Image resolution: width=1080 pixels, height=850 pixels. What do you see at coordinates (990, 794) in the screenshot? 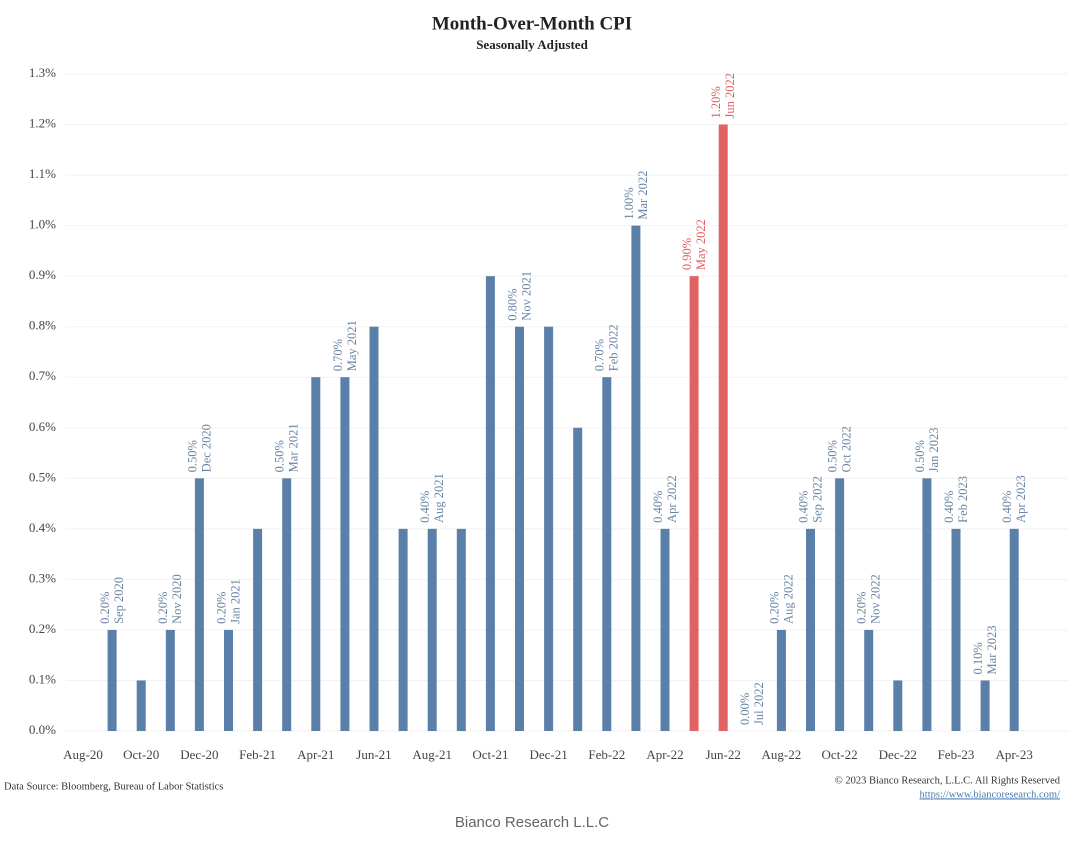
I see `url: https://www.biancoresearch.com/` at bounding box center [990, 794].